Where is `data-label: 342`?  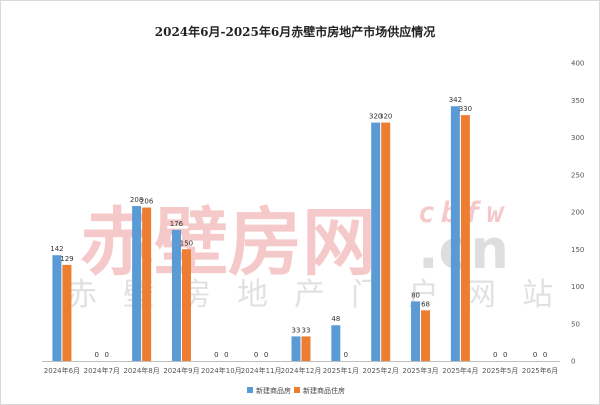 data-label: 342 is located at coordinates (455, 100).